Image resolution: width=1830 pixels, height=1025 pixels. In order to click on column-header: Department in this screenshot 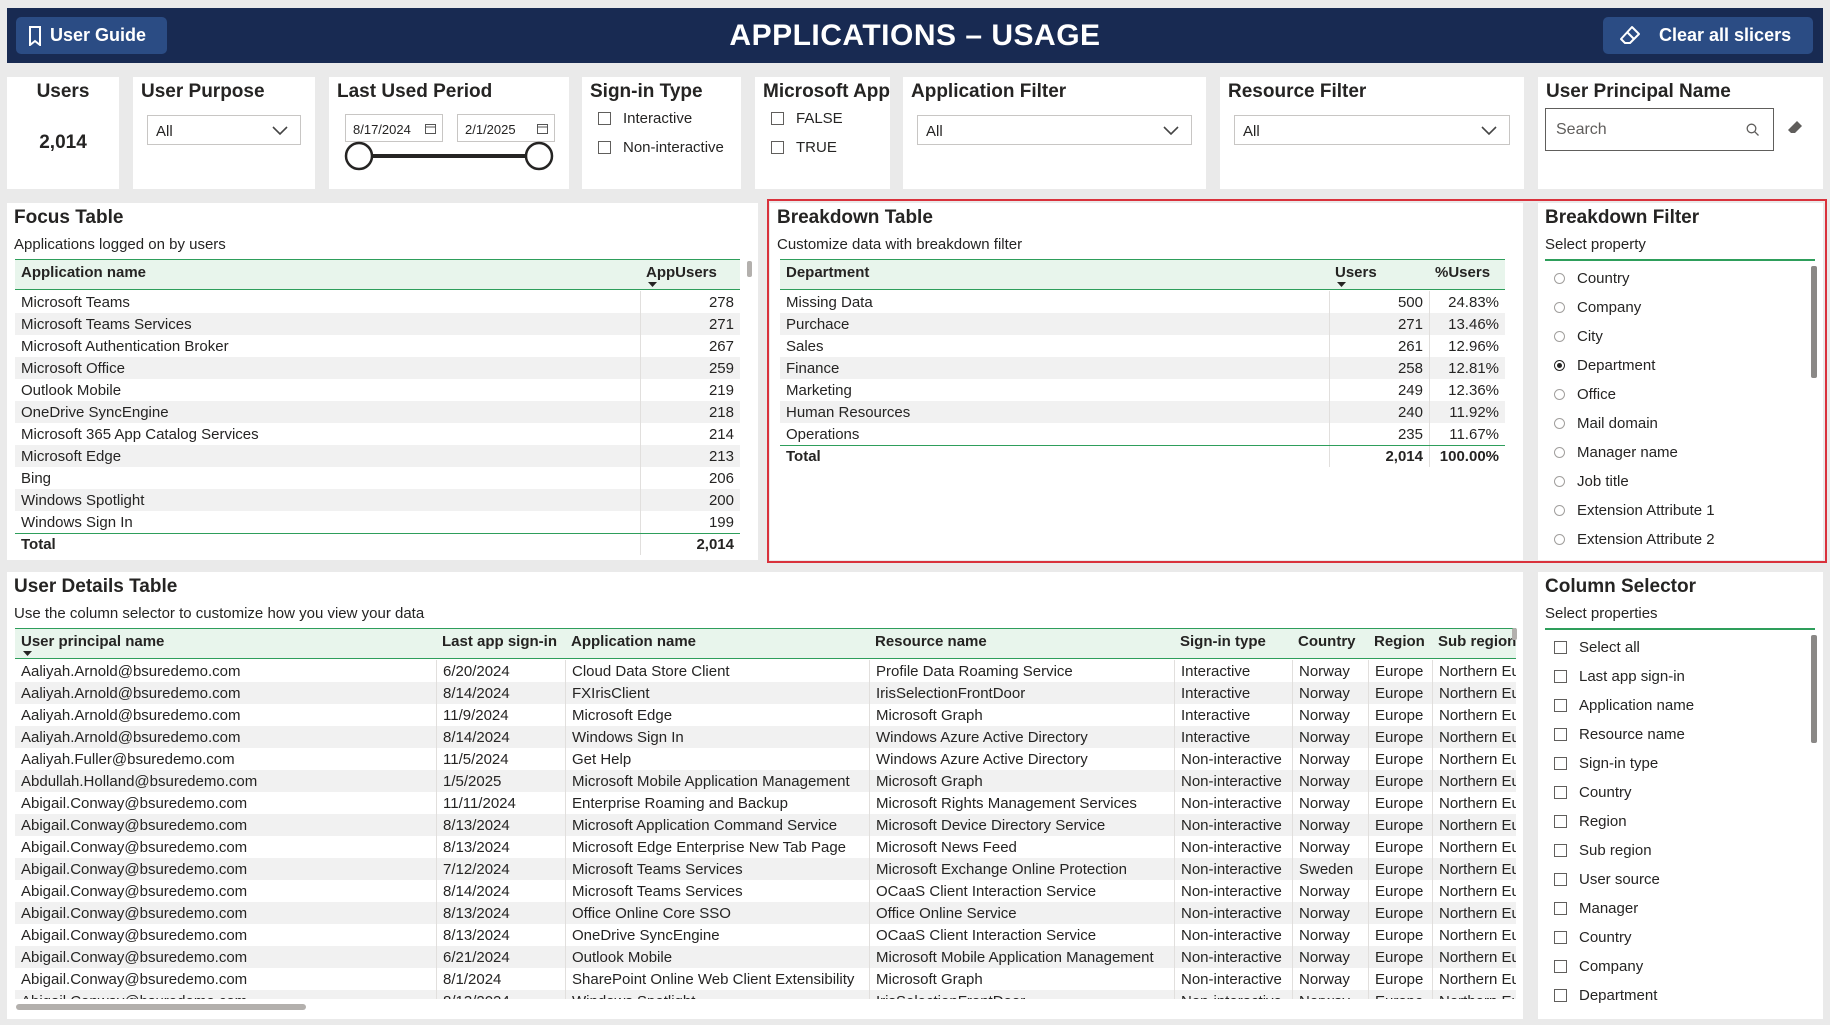, I will do `click(828, 272)`.